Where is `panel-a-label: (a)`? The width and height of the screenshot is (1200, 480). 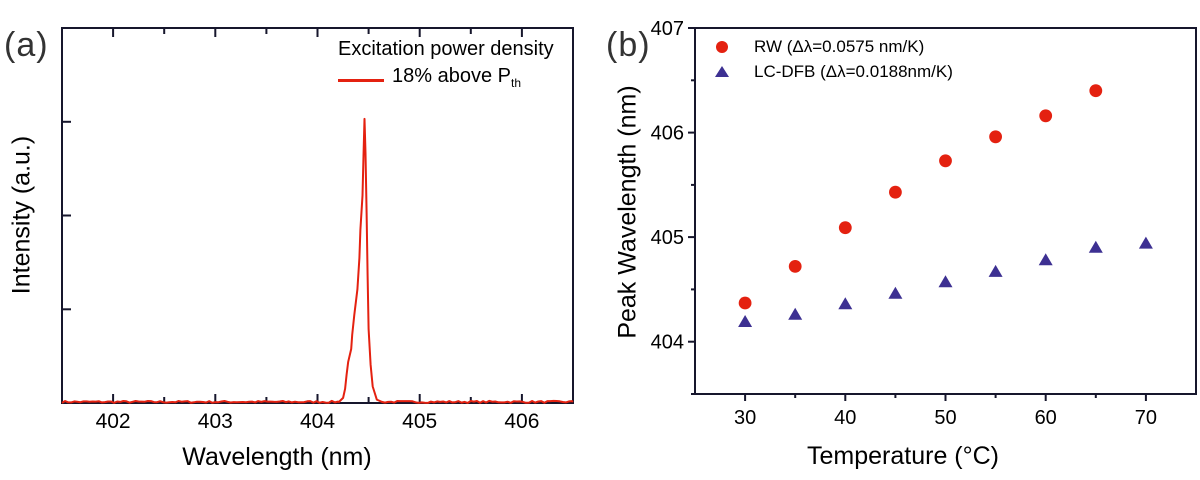
panel-a-label: (a) is located at coordinates (26, 45).